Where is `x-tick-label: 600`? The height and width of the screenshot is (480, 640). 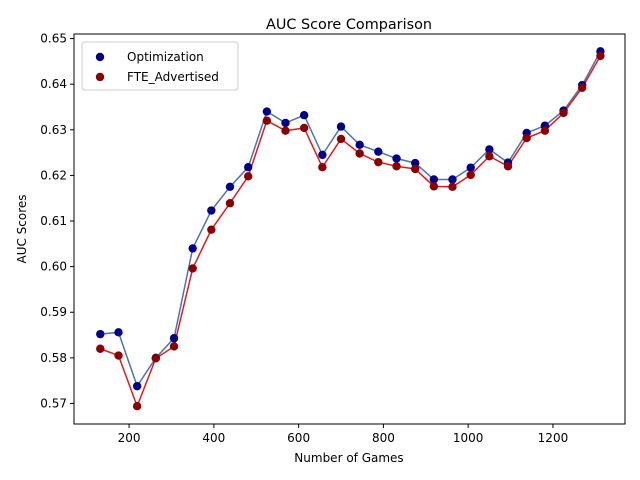 x-tick-label: 600 is located at coordinates (298, 438).